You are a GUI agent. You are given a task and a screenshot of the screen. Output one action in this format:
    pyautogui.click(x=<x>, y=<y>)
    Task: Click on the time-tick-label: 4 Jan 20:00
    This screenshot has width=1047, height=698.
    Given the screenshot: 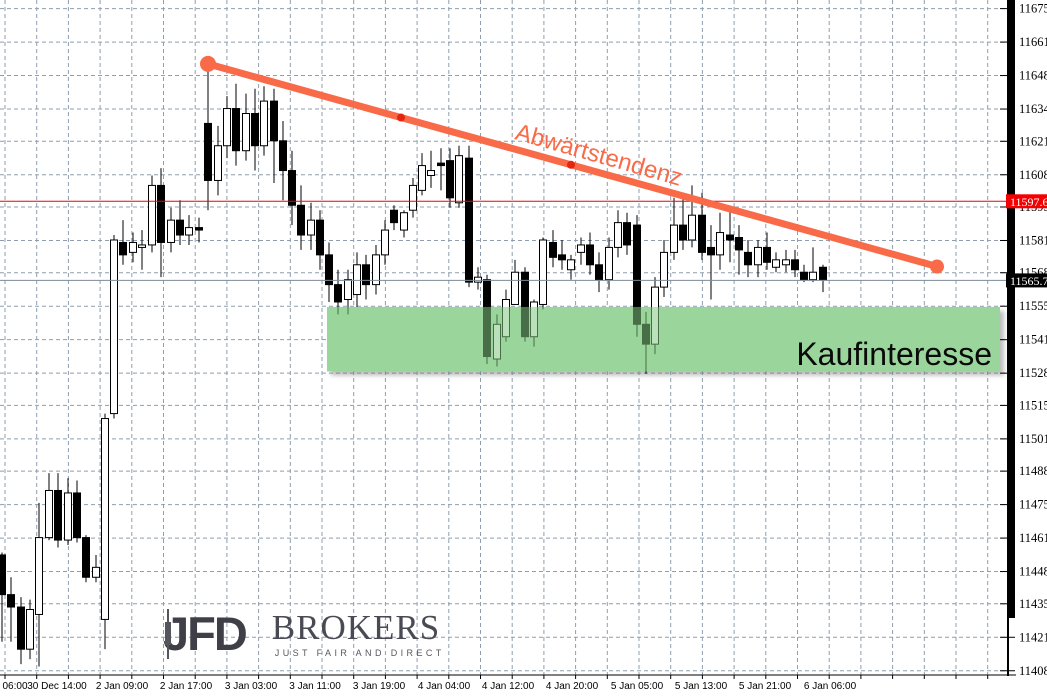 What is the action you would take?
    pyautogui.click(x=572, y=686)
    